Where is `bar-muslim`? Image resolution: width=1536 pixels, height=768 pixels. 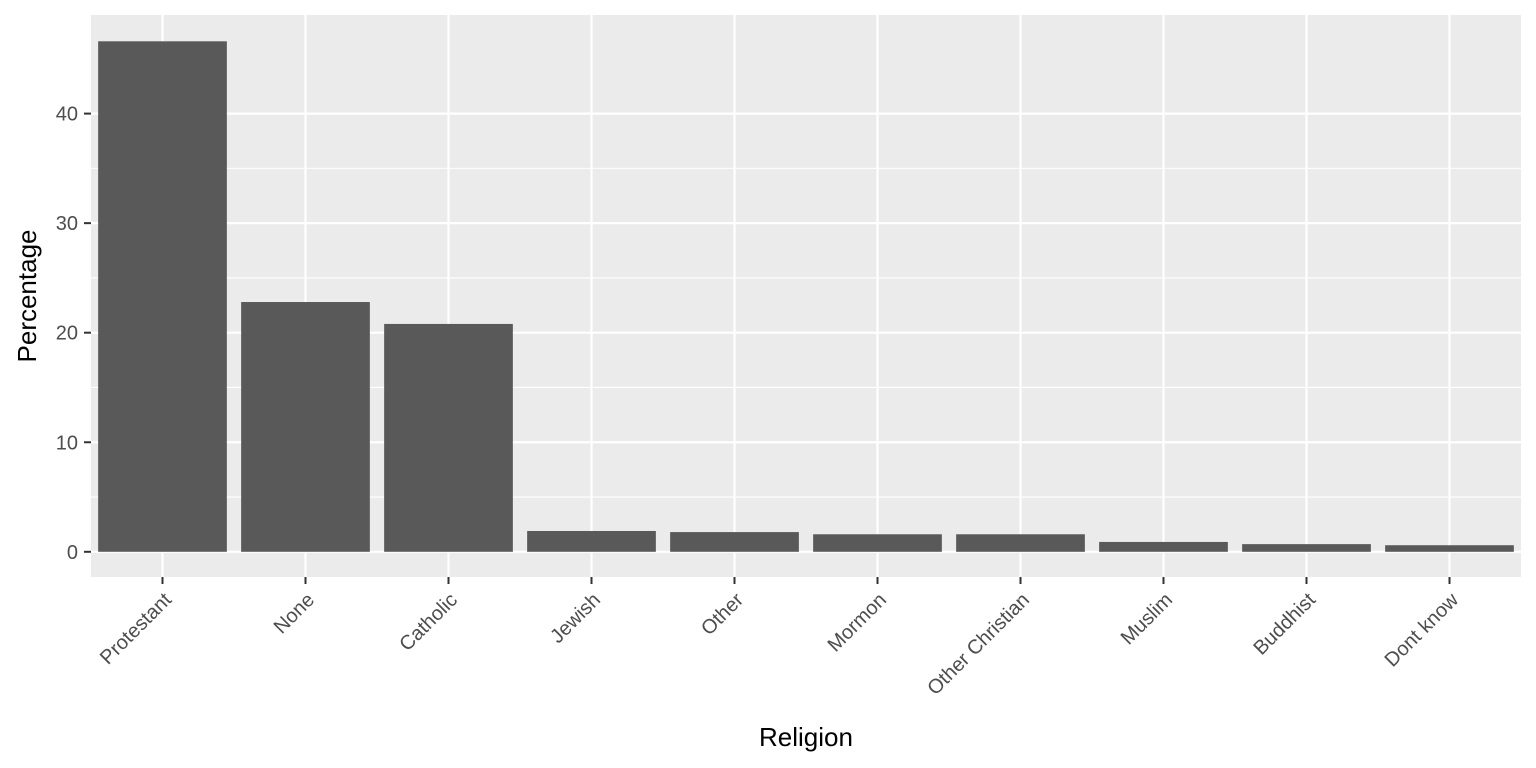
bar-muslim is located at coordinates (1163, 546).